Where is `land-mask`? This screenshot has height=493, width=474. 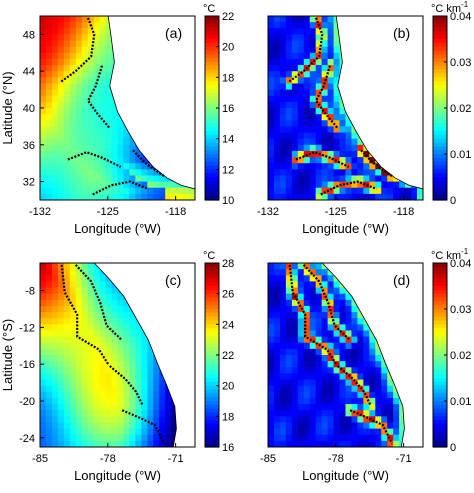
land-mask is located at coordinates (144, 355).